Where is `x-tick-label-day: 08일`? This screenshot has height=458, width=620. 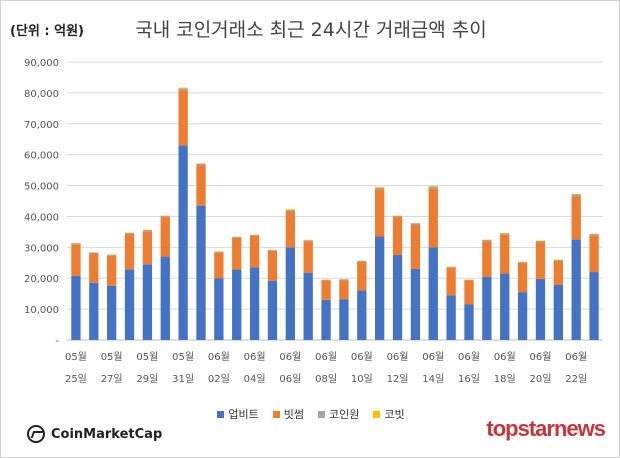
x-tick-label-day: 08일 is located at coordinates (326, 379).